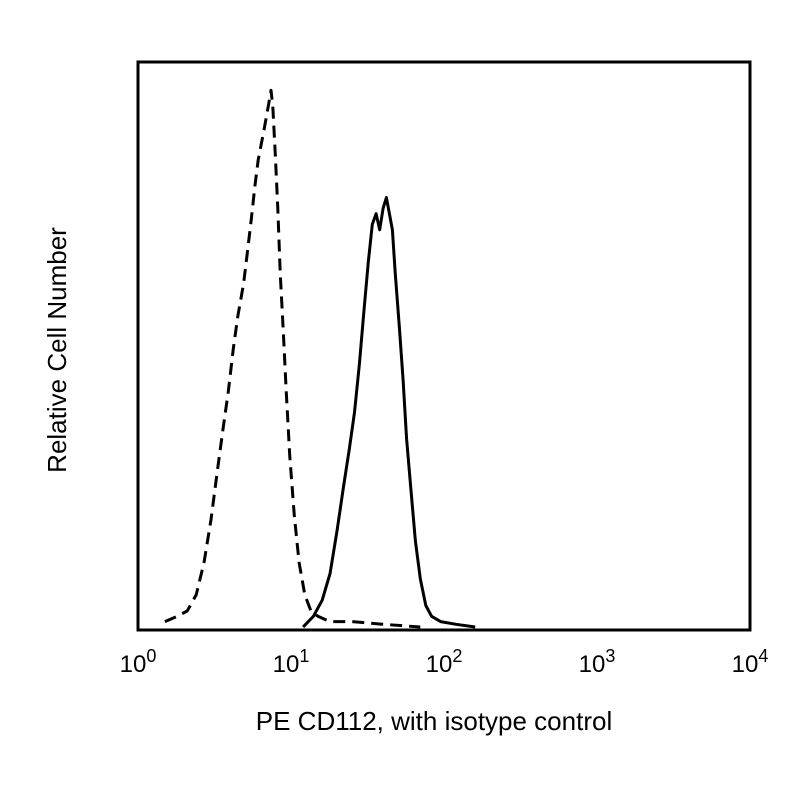 The height and width of the screenshot is (800, 800). Describe the element at coordinates (597, 662) in the screenshot. I see `x-tick-label-3: 10³` at that location.